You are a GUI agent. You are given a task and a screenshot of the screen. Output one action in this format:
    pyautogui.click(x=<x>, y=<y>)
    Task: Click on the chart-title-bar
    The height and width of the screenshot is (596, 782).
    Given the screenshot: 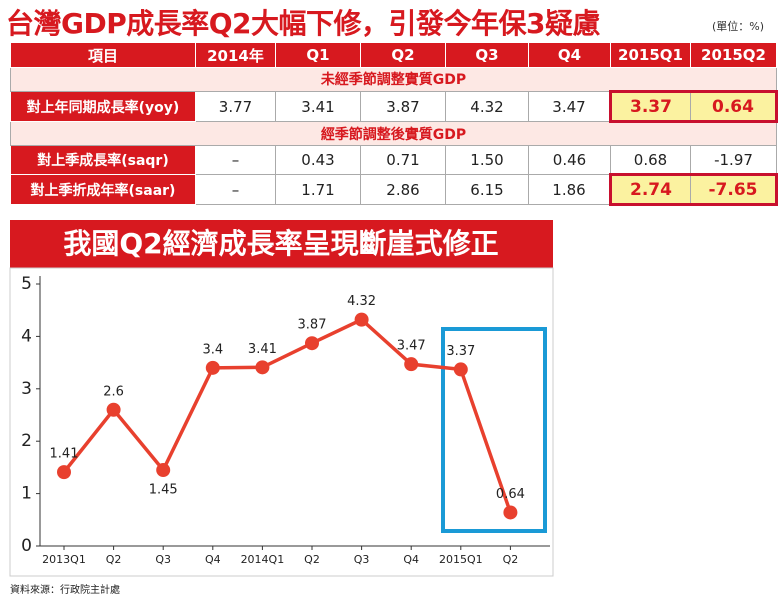 What is the action you would take?
    pyautogui.click(x=281, y=244)
    